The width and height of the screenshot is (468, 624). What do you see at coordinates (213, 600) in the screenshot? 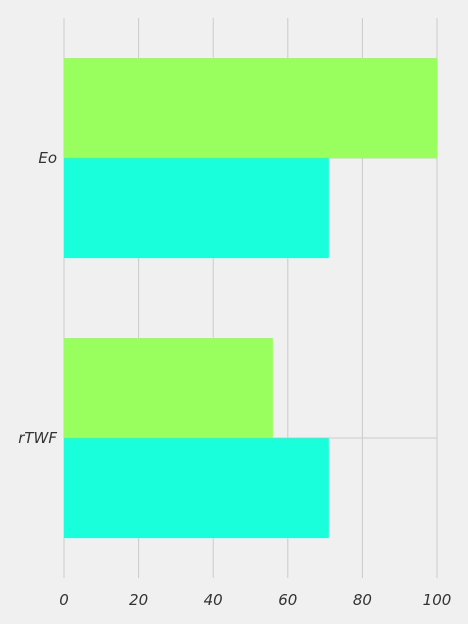
I see `x-tick-label-40: 40` at bounding box center [213, 600].